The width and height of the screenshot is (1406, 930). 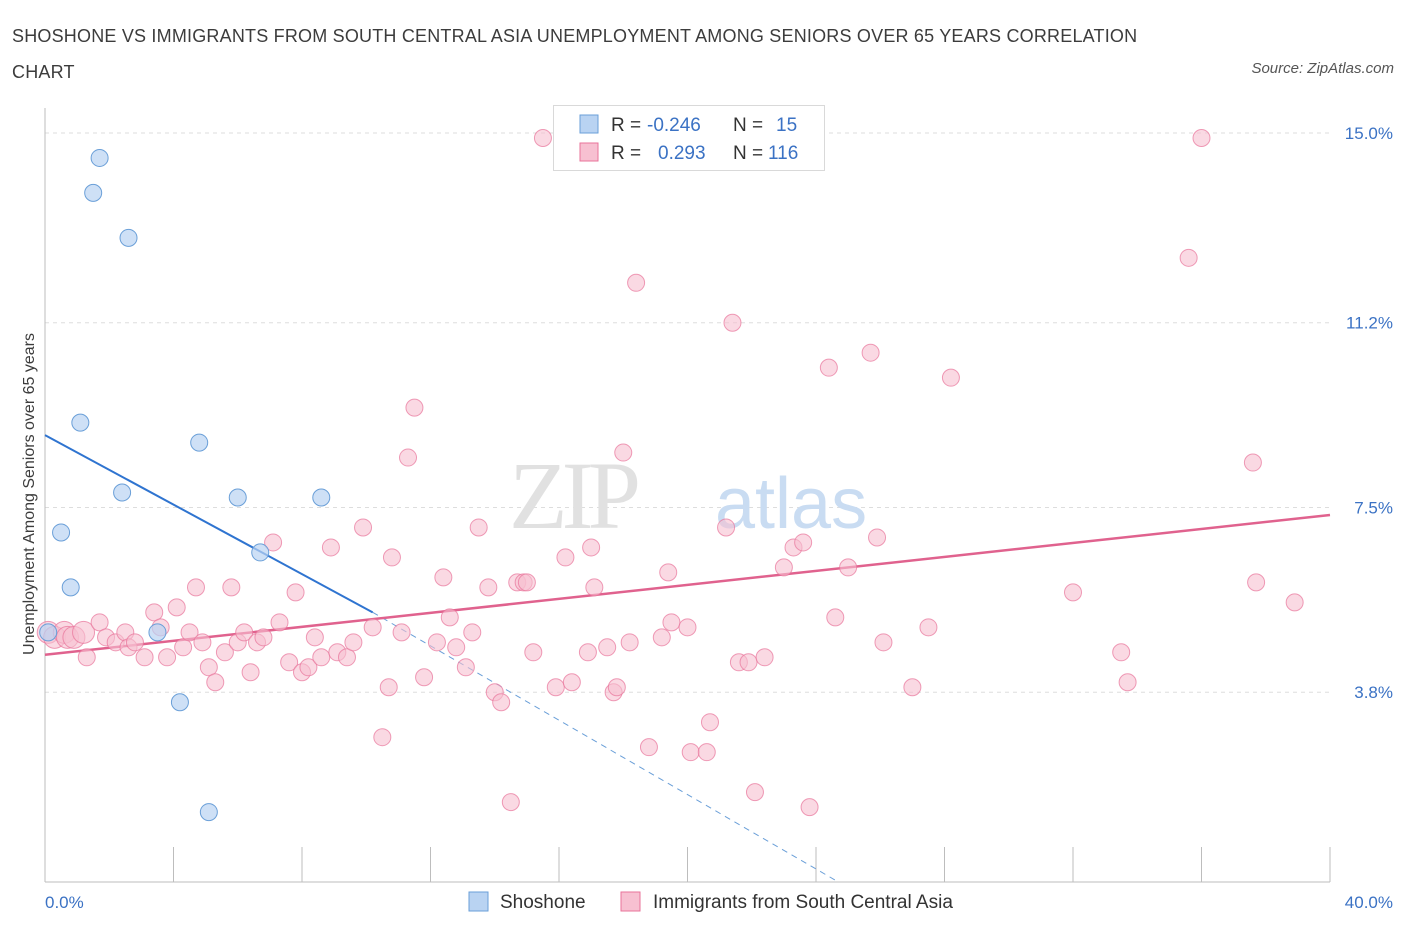 I want to click on y-tick-label: 11.2%, so click(x=1369, y=323).